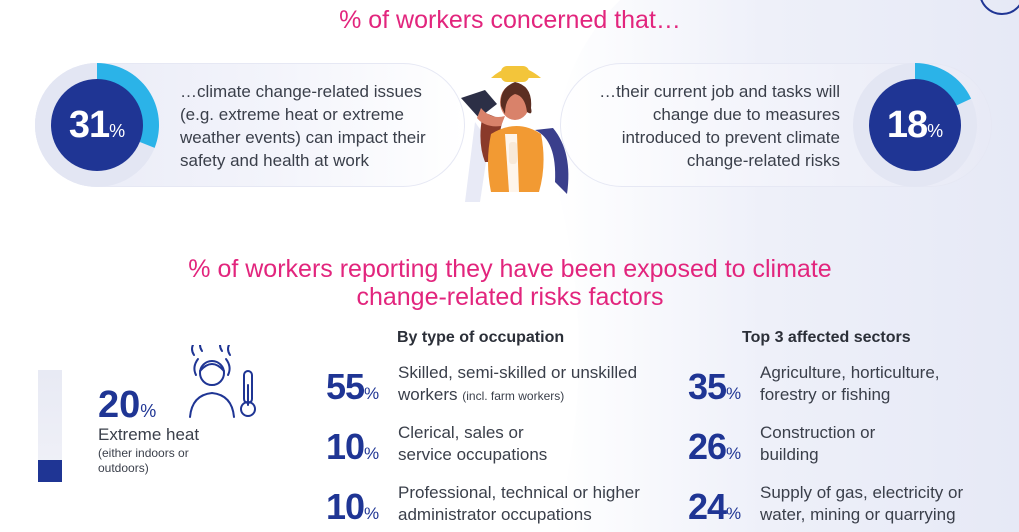  I want to click on occupation-text2: service occupations, so click(473, 454).